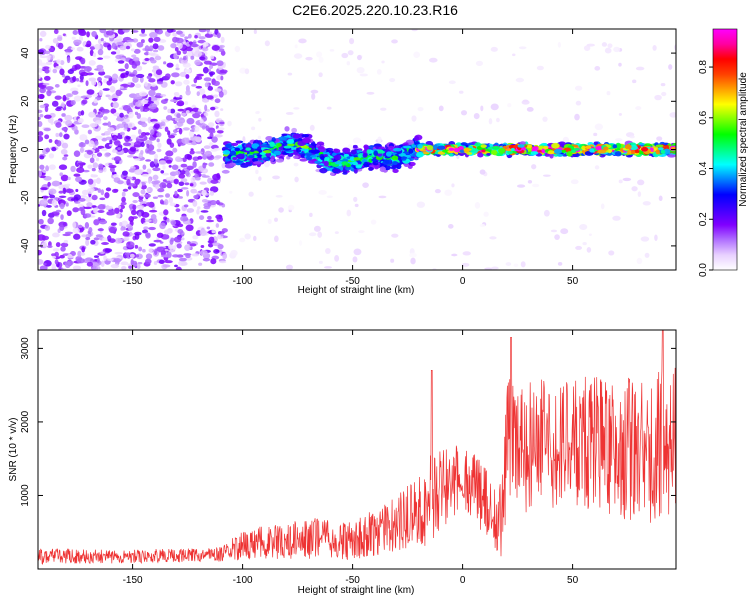 The height and width of the screenshot is (600, 750). I want to click on snr-y-tick-label: 1000, so click(25, 495).